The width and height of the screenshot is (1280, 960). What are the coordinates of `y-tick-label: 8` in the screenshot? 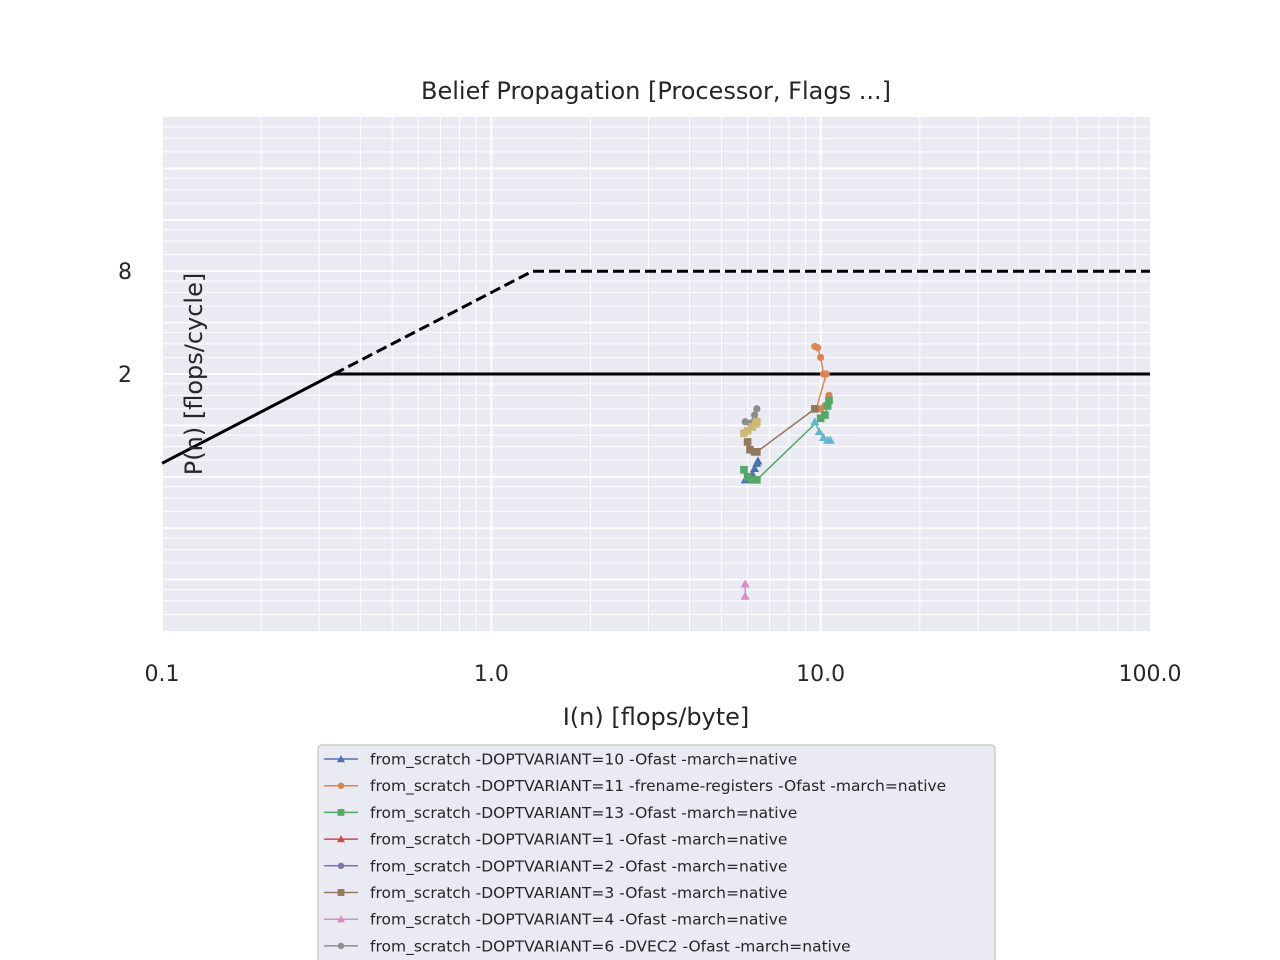 It's located at (125, 272).